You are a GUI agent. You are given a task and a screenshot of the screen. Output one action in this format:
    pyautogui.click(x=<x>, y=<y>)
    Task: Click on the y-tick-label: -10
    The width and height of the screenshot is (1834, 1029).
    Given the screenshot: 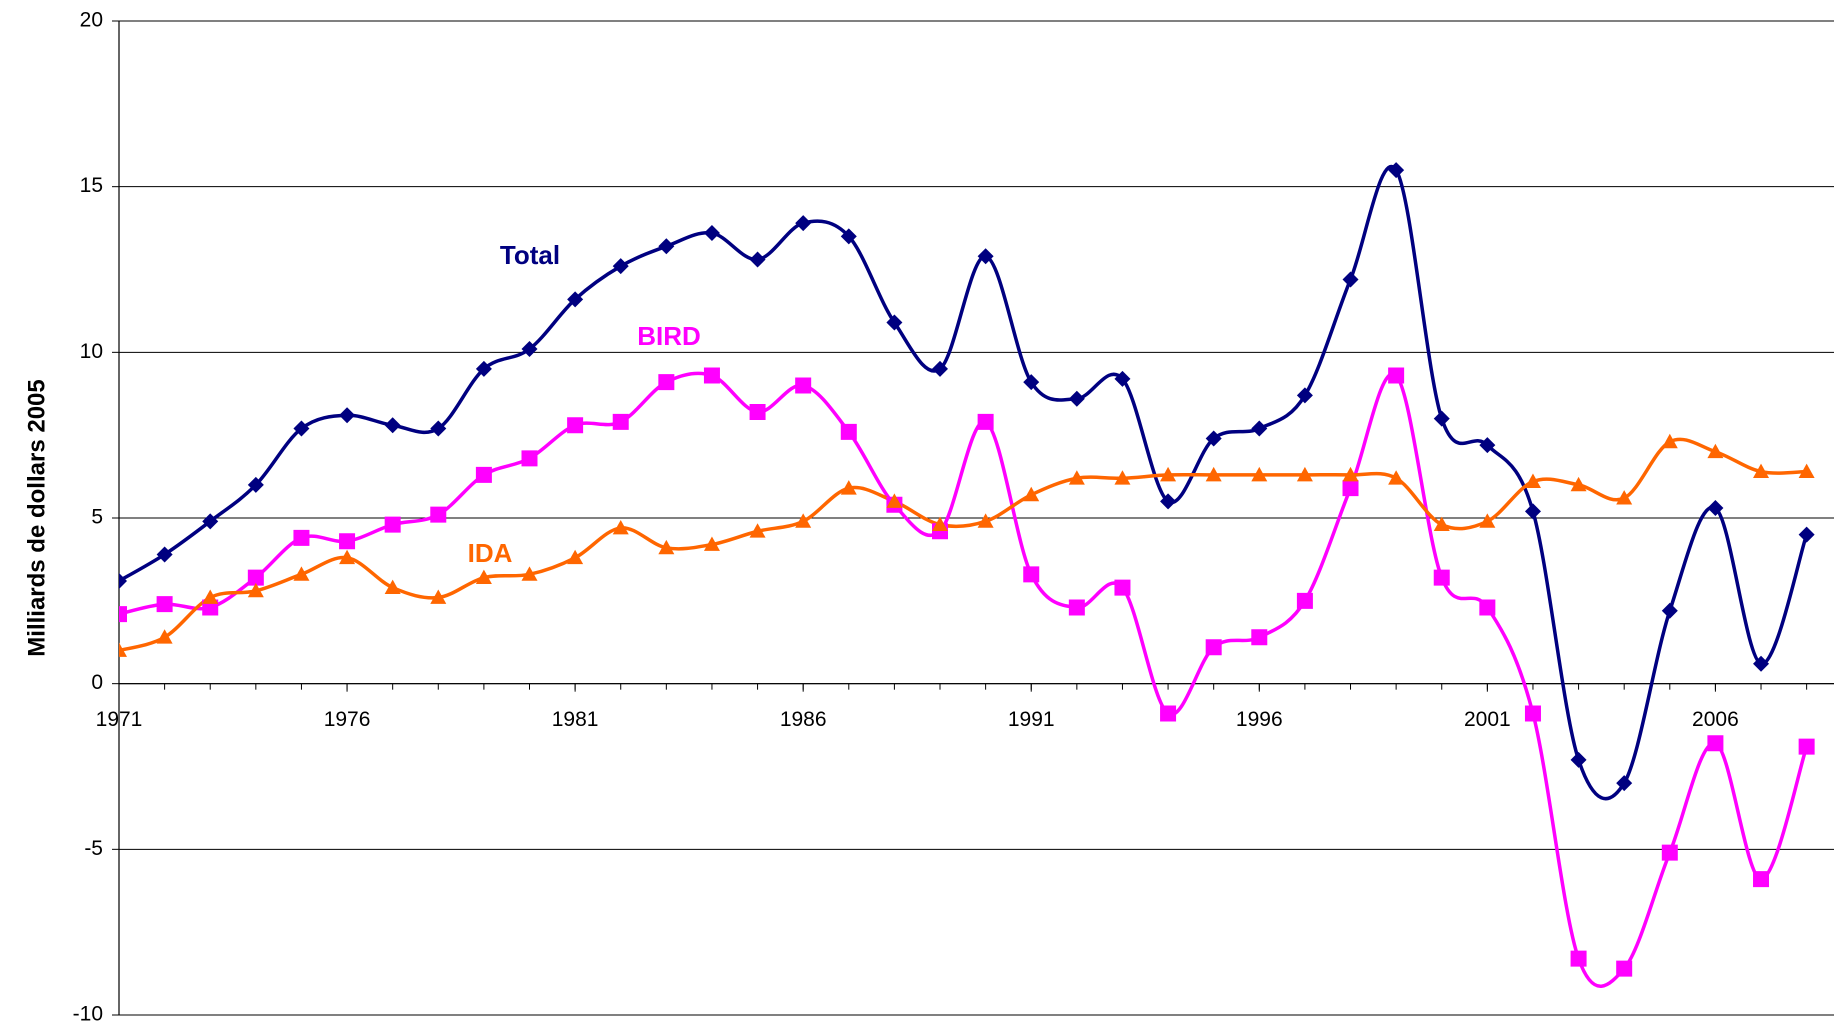 What is the action you would take?
    pyautogui.click(x=88, y=1014)
    